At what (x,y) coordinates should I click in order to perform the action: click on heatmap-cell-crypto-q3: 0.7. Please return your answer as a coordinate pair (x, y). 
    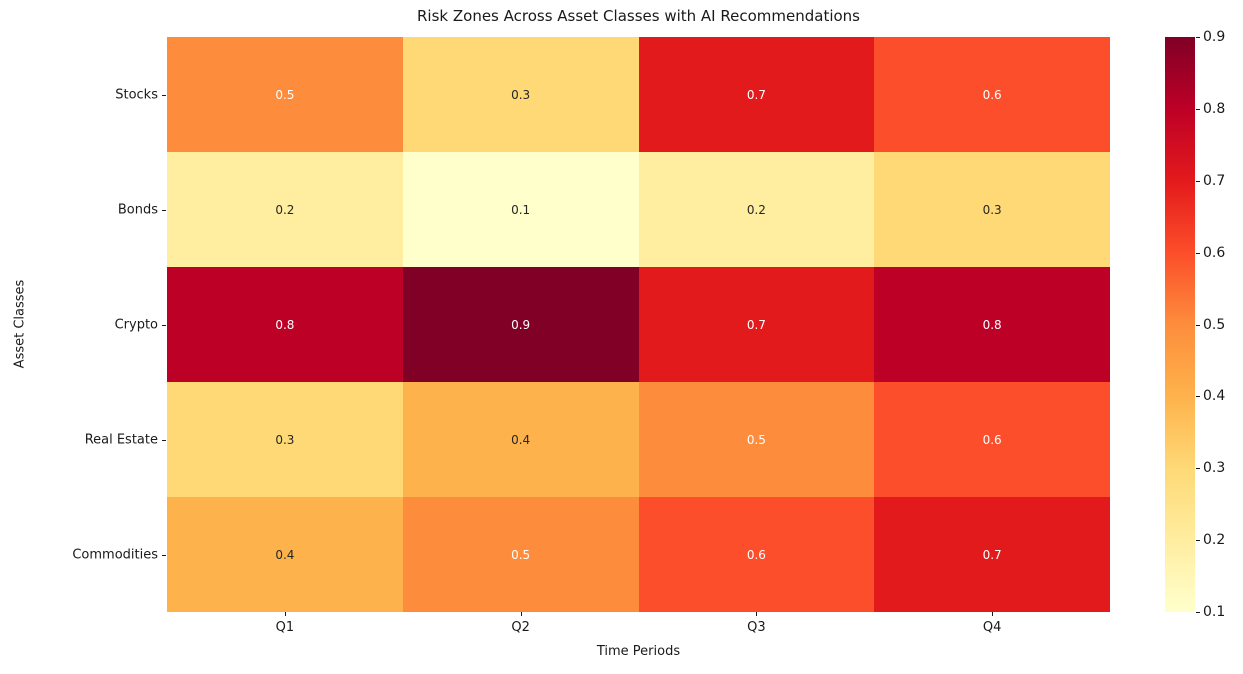
    Looking at the image, I should click on (756, 324).